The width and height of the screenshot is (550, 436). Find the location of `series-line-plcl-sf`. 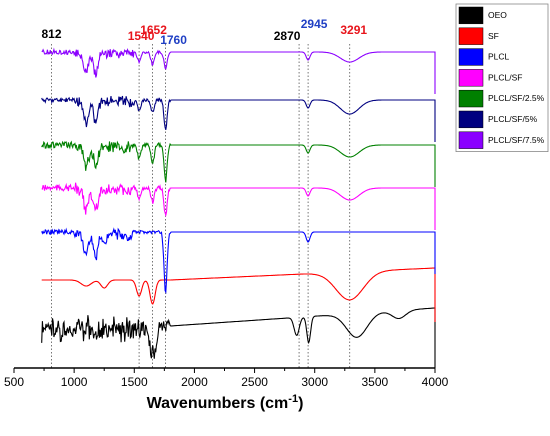

series-line-plcl-sf is located at coordinates (238, 206).